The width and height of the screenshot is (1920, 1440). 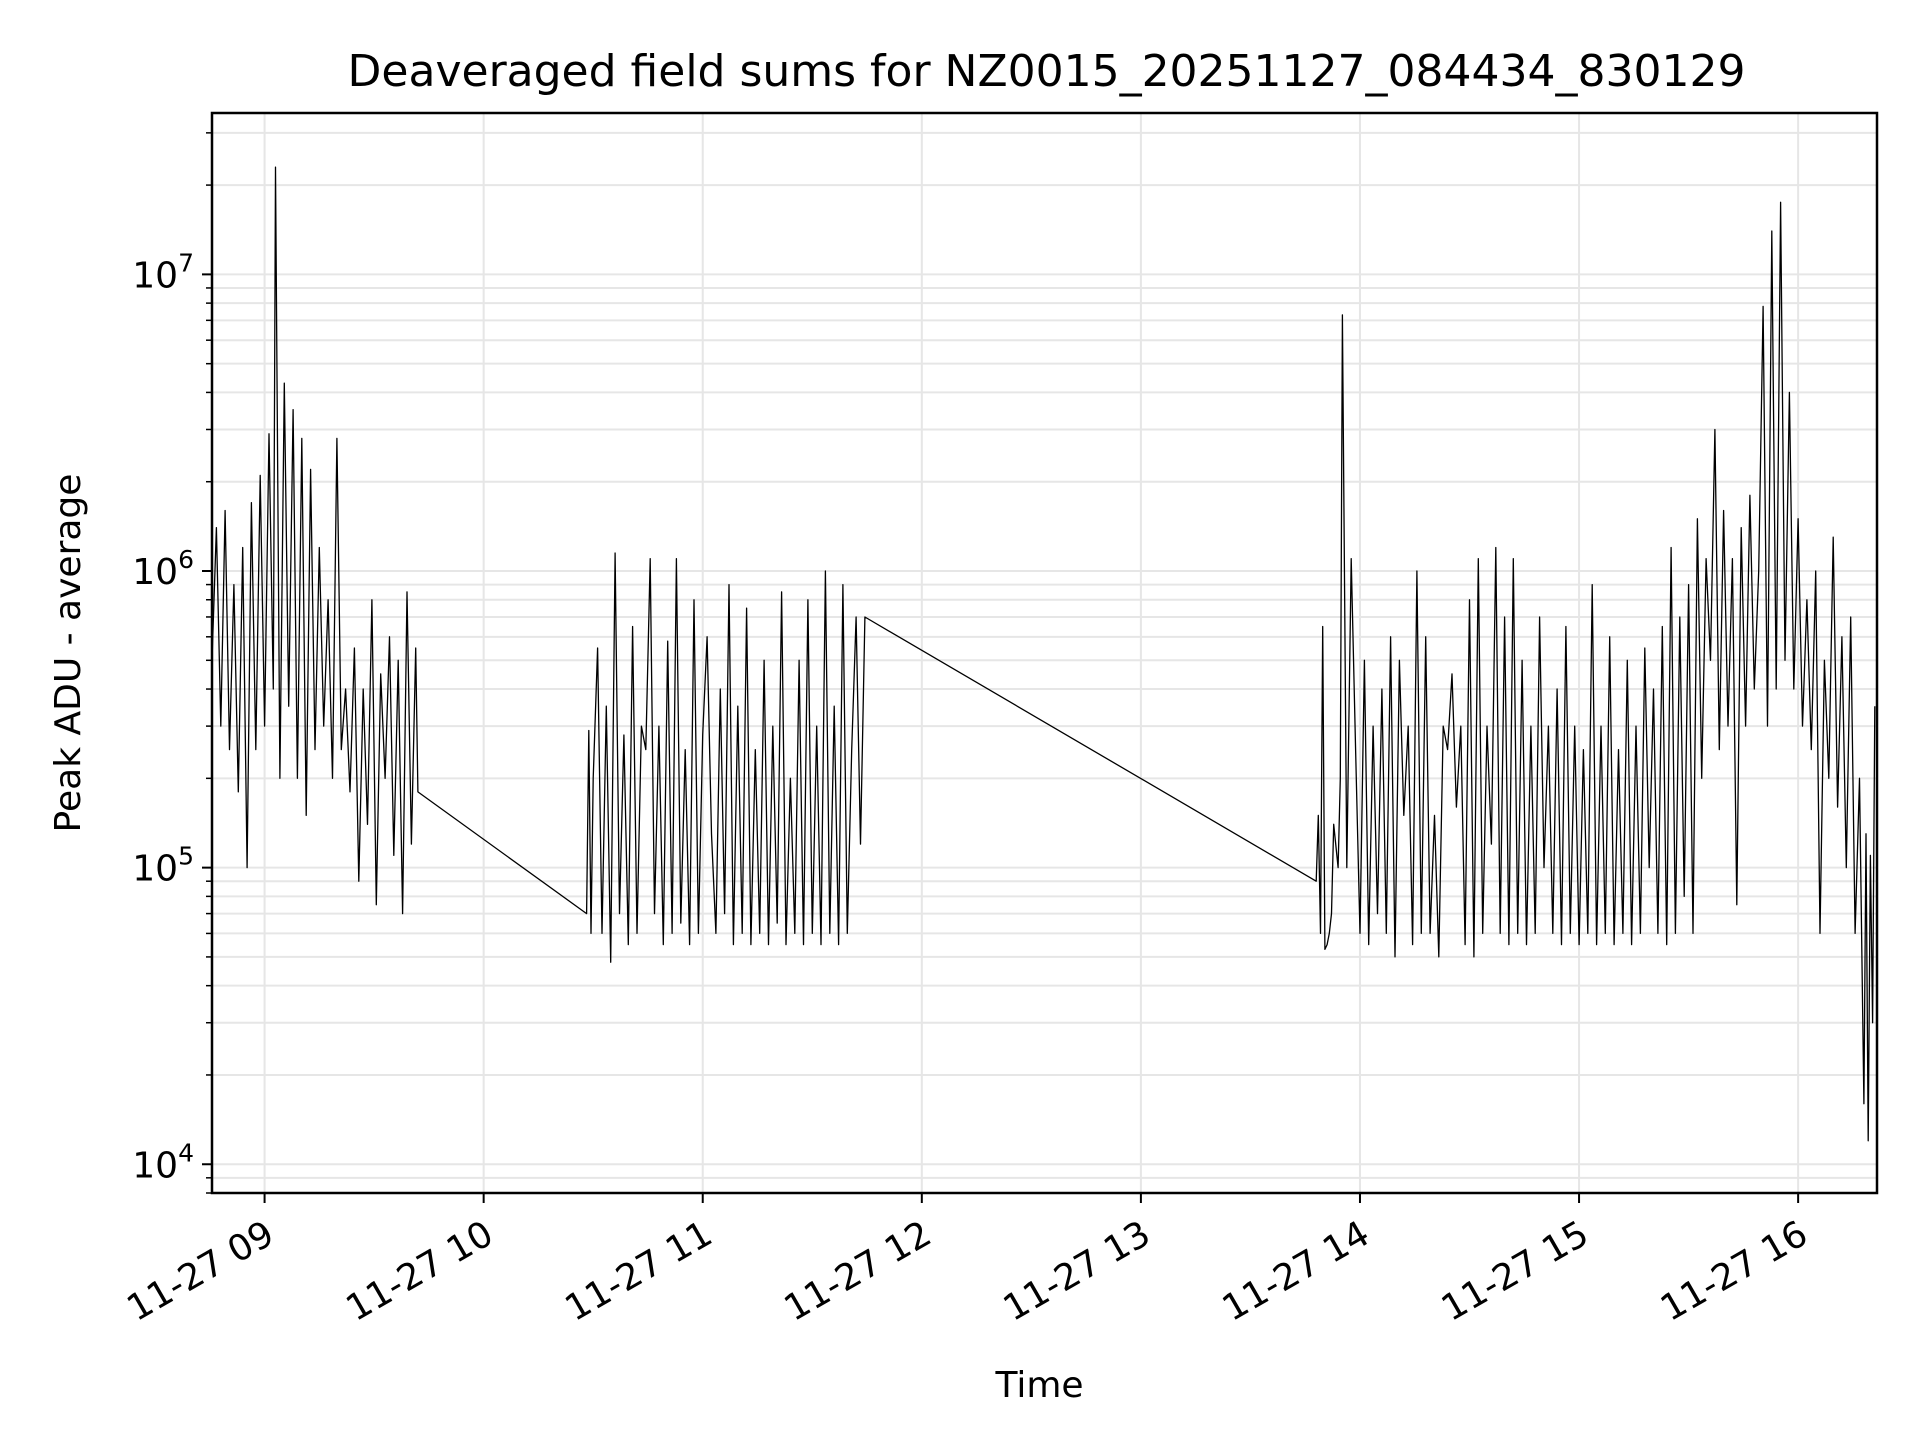 What do you see at coordinates (163, 1162) in the screenshot?
I see `y-tick-label: 10⁴` at bounding box center [163, 1162].